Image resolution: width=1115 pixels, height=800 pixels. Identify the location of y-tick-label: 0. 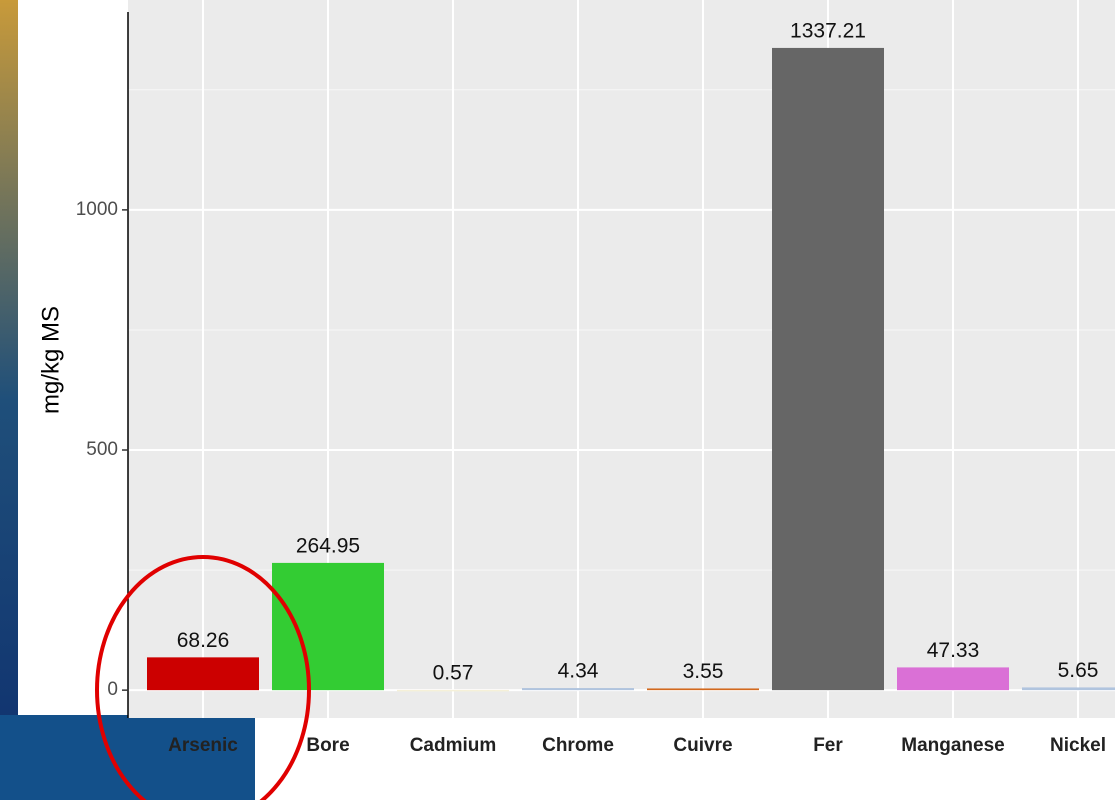
(112, 689).